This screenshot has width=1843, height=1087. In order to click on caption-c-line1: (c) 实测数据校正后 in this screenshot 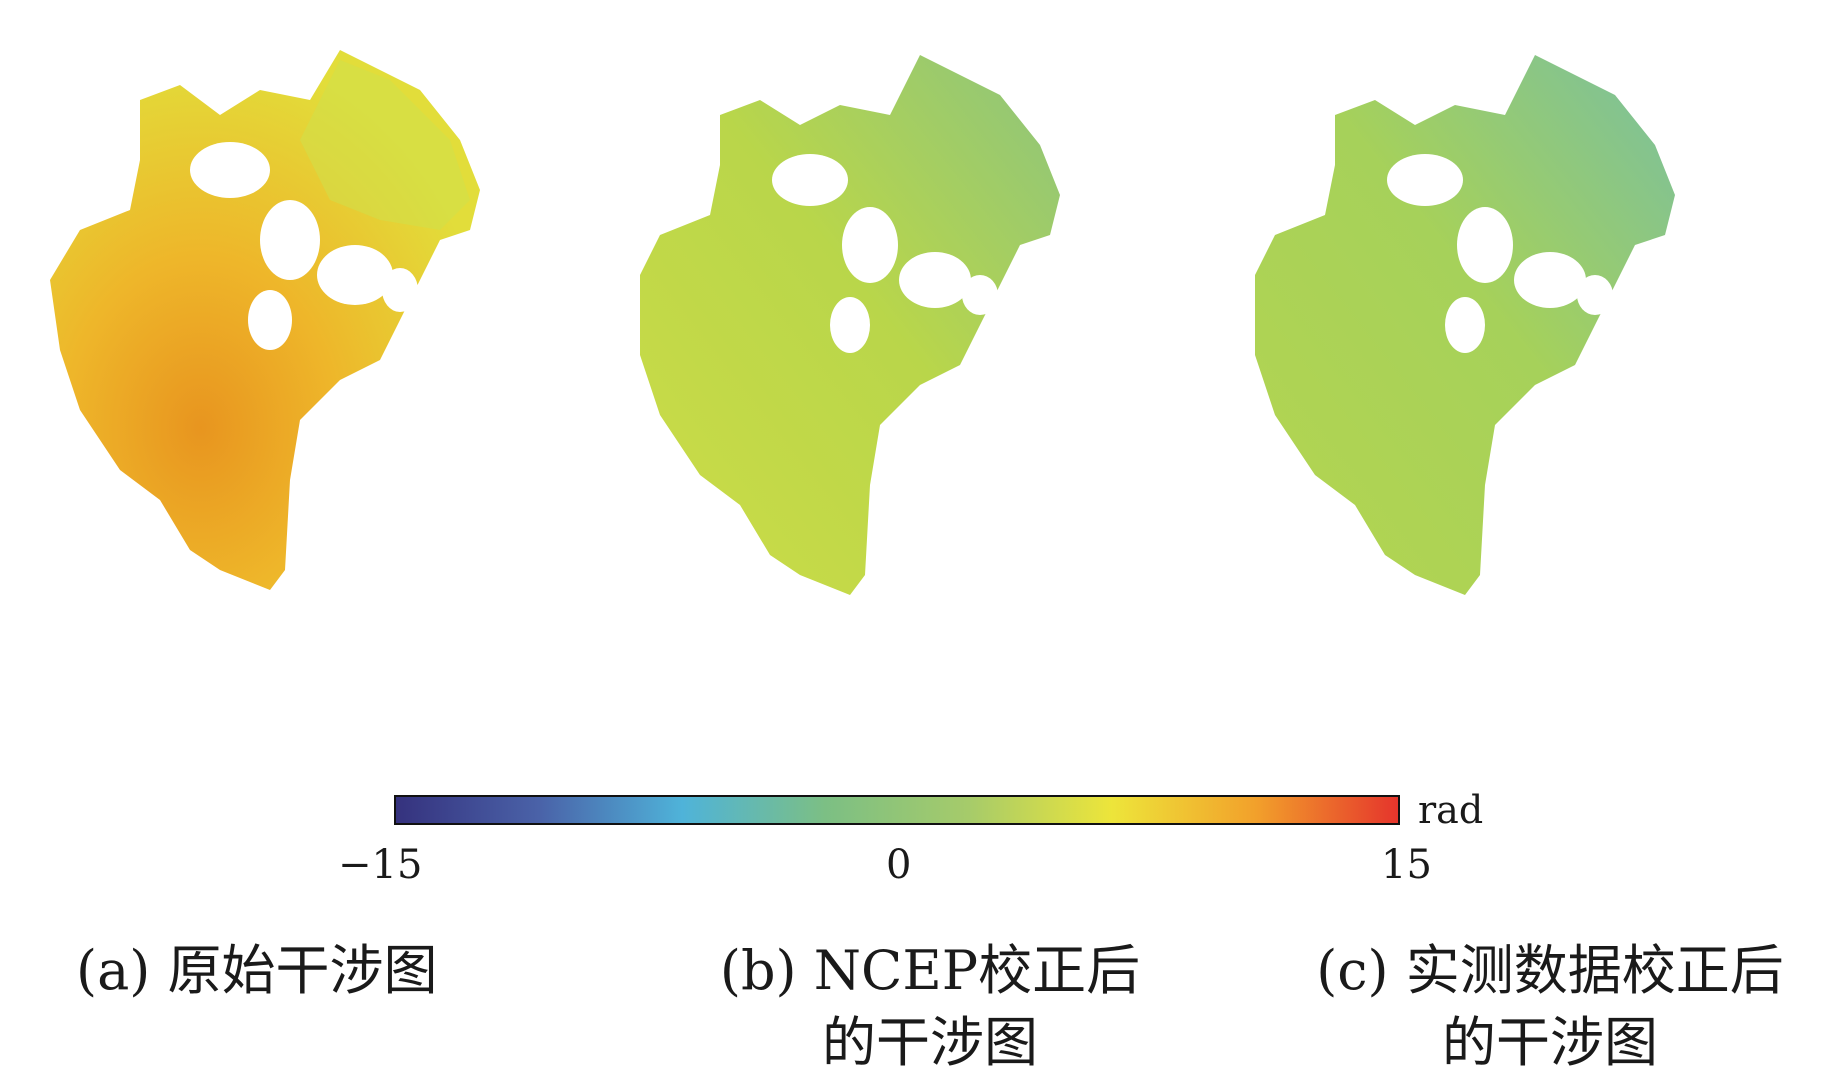, I will do `click(1550, 970)`.